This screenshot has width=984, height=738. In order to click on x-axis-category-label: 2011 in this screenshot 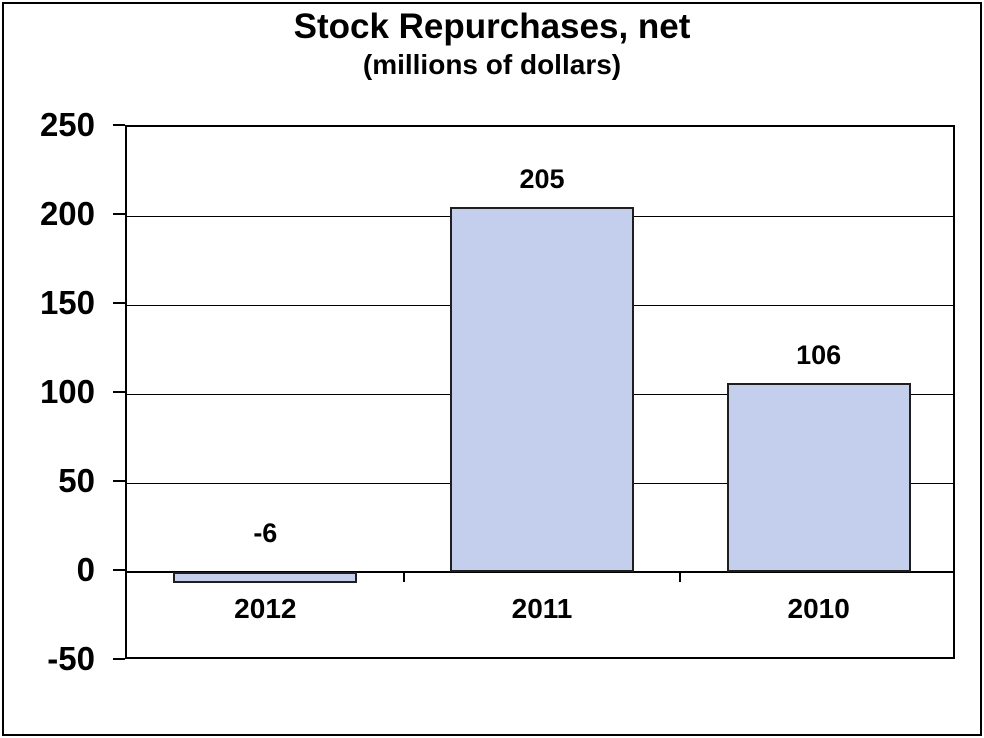, I will do `click(542, 608)`.